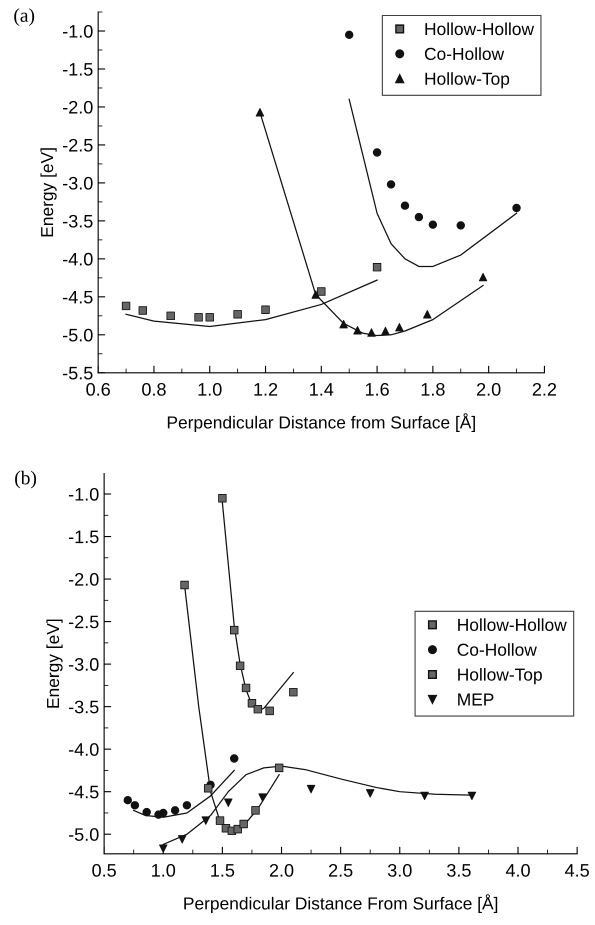 The image size is (595, 925). Describe the element at coordinates (222, 870) in the screenshot. I see `x-tick-label: 1.5` at that location.